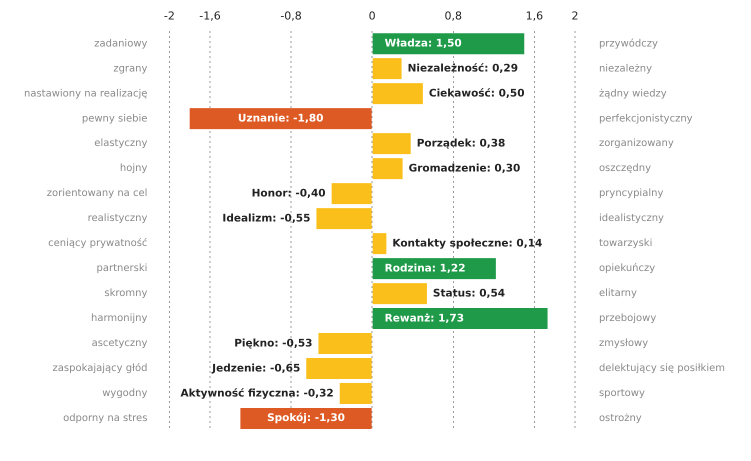  I want to click on y-tick-label: zorientowany na cel, so click(97, 194).